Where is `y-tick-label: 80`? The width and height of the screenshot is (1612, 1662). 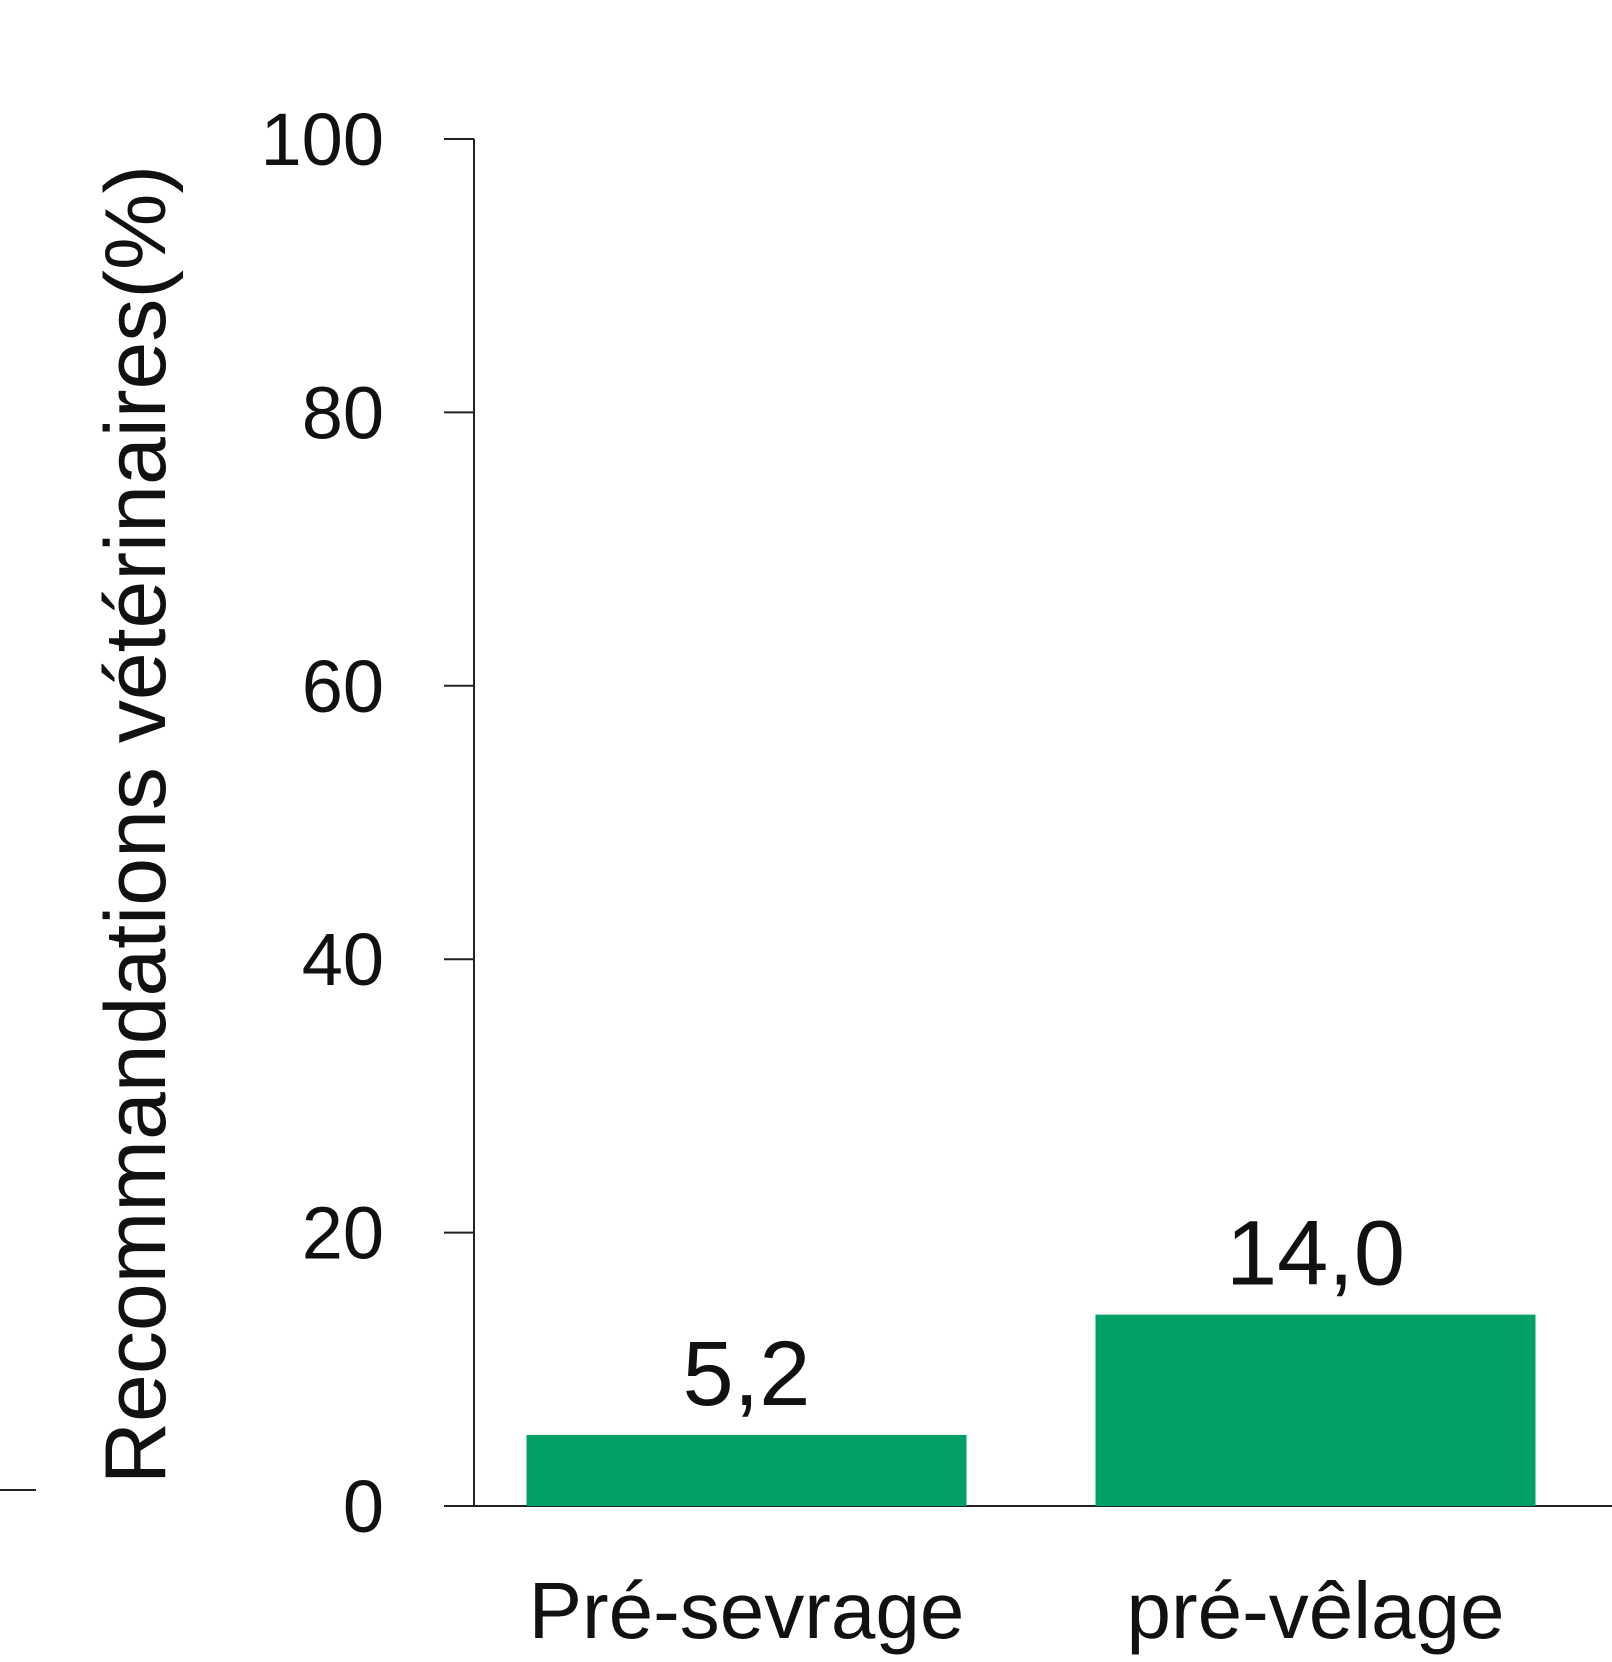
y-tick-label: 80 is located at coordinates (343, 412).